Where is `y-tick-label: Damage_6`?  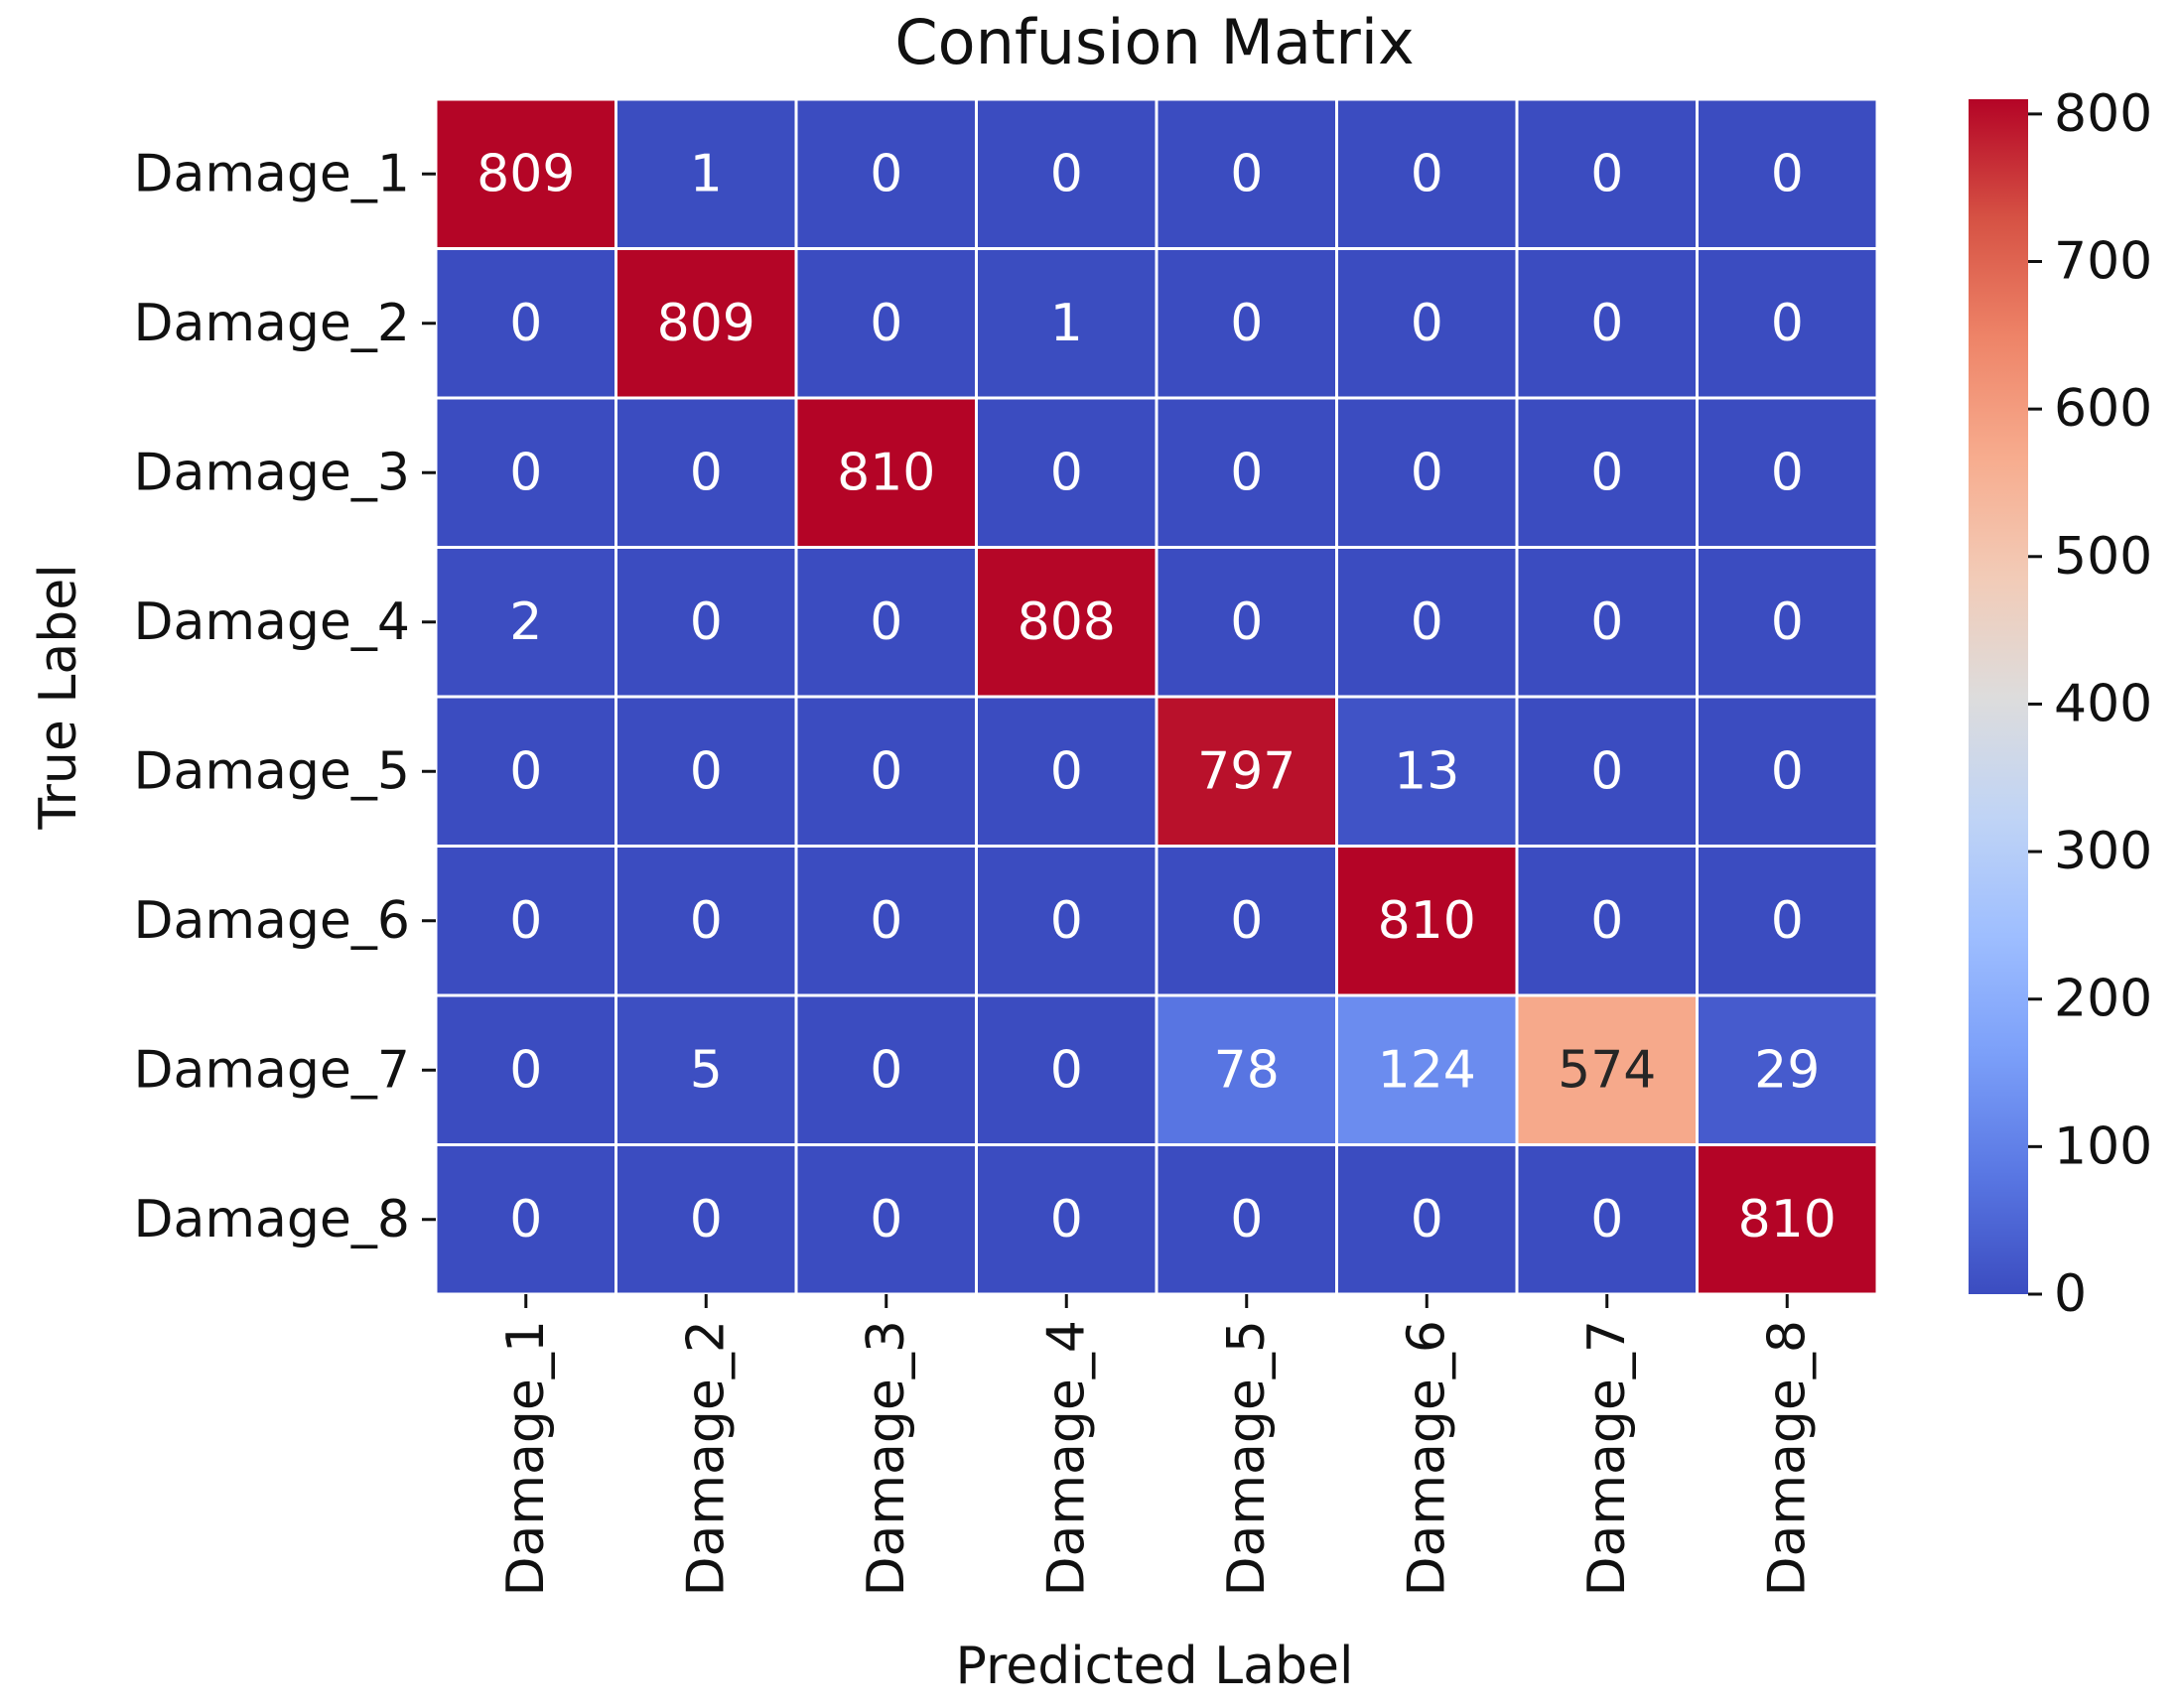
y-tick-label: Damage_6 is located at coordinates (271, 921).